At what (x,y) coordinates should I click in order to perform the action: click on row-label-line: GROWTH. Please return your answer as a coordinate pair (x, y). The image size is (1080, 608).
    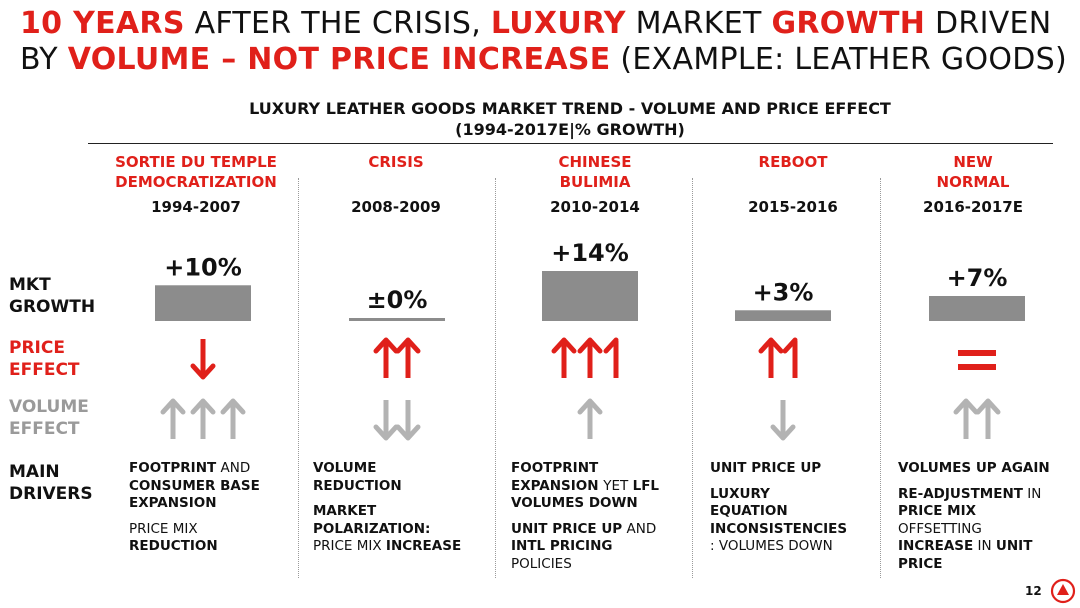
    Looking at the image, I should click on (52, 307).